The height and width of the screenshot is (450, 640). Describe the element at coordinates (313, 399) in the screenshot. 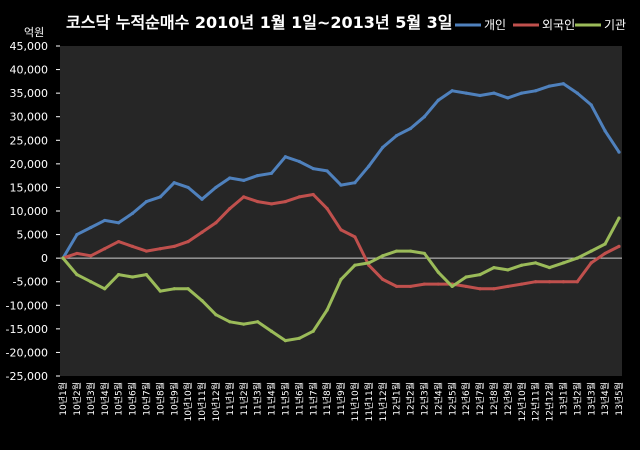

I see `x-tick-label: 11년7월` at that location.